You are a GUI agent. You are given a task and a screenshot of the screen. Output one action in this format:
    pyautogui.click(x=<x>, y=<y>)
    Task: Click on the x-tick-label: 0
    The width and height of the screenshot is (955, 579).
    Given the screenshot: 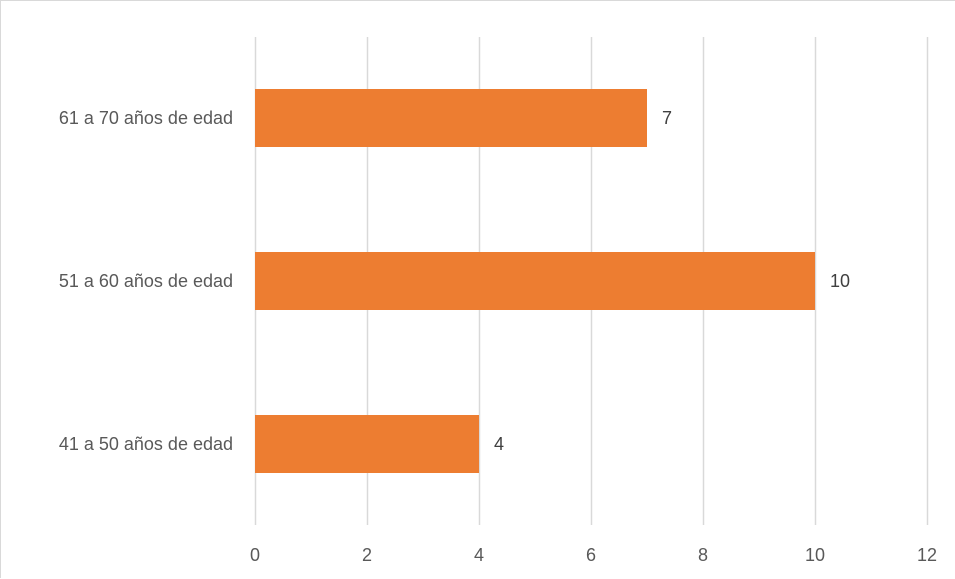 What is the action you would take?
    pyautogui.click(x=255, y=555)
    